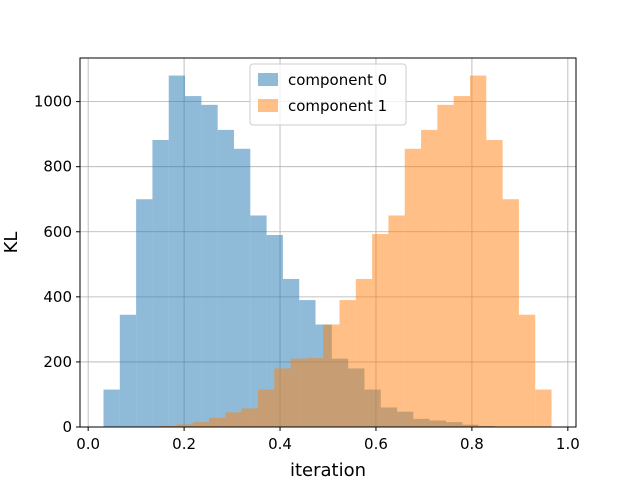 The image size is (640, 480). I want to click on x-tick-label: 0.2, so click(184, 444).